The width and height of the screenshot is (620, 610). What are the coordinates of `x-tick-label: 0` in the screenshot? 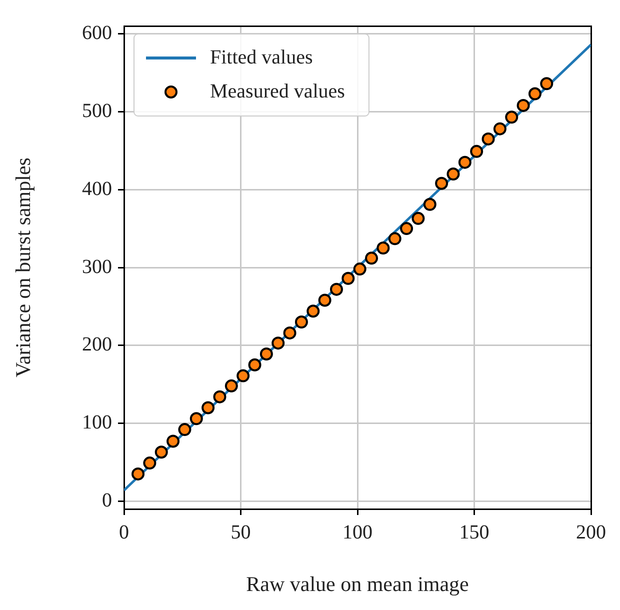 It's located at (124, 532).